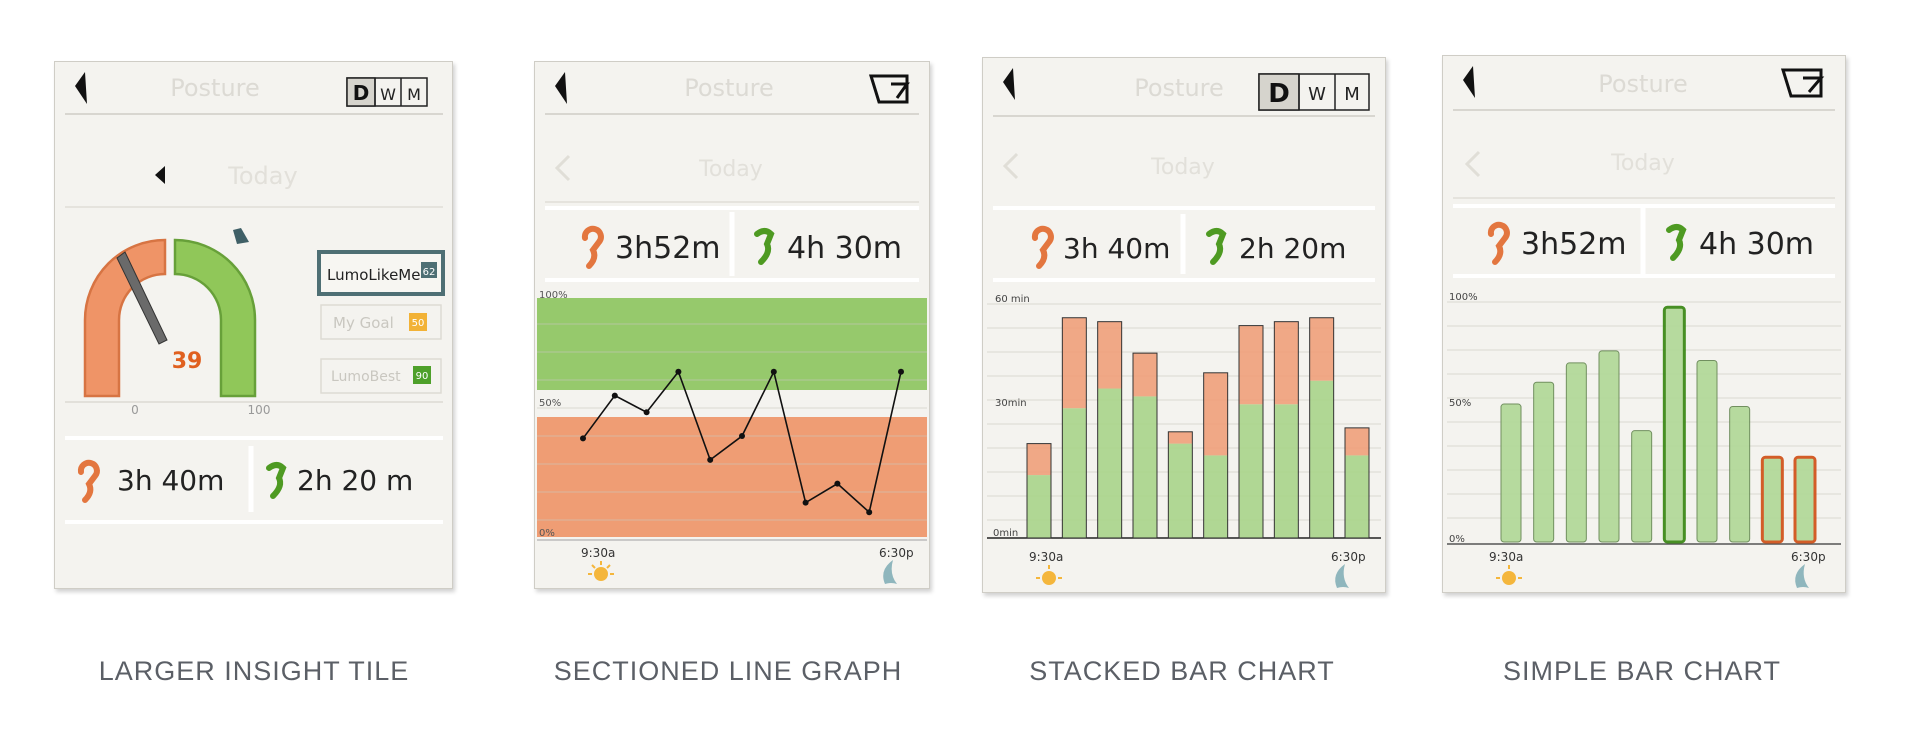  What do you see at coordinates (373, 275) in the screenshot?
I see `leaderboard-label: LumoLikeMe` at bounding box center [373, 275].